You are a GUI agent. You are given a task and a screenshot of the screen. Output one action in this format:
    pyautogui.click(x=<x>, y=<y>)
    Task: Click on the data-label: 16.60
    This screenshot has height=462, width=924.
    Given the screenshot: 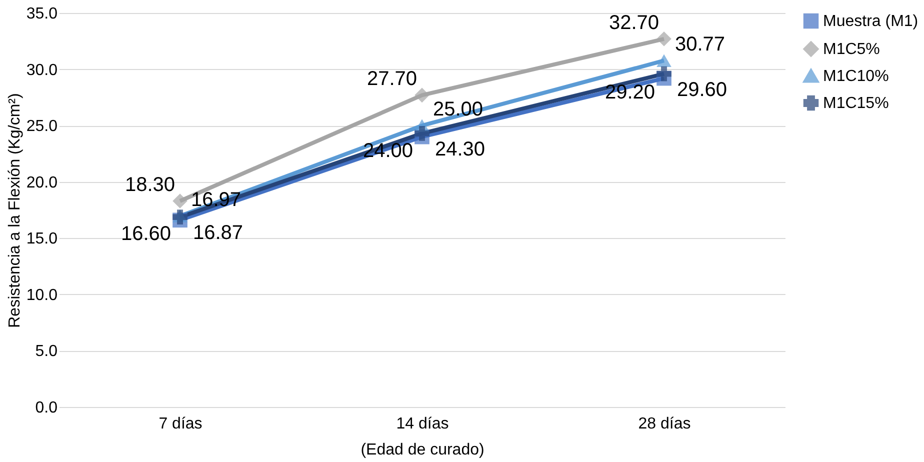 What is the action you would take?
    pyautogui.click(x=146, y=234)
    